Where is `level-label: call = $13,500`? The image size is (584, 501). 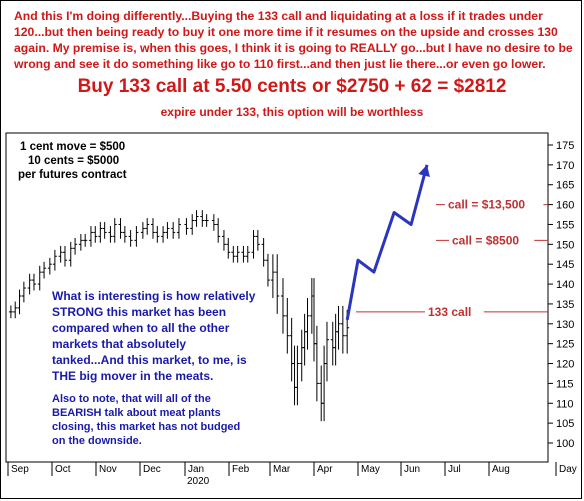 level-label: call = $13,500 is located at coordinates (486, 205).